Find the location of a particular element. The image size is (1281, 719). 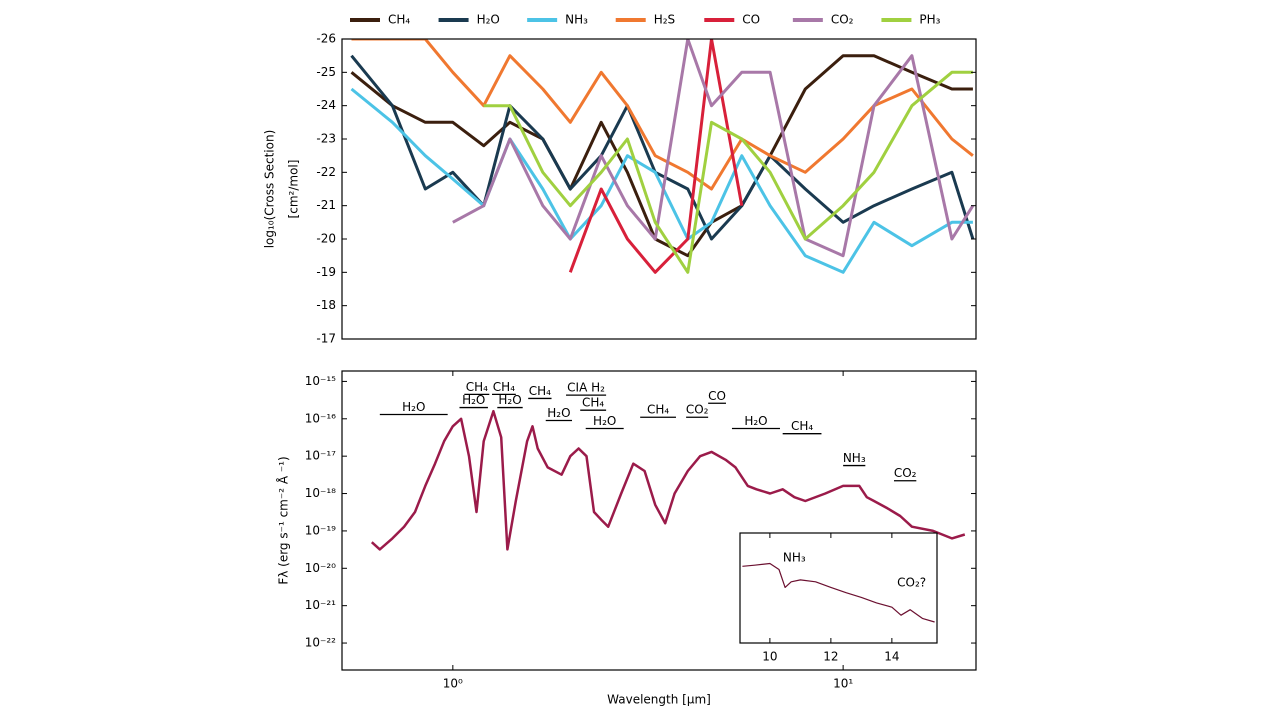

y-tick-label: -18 is located at coordinates (326, 305).